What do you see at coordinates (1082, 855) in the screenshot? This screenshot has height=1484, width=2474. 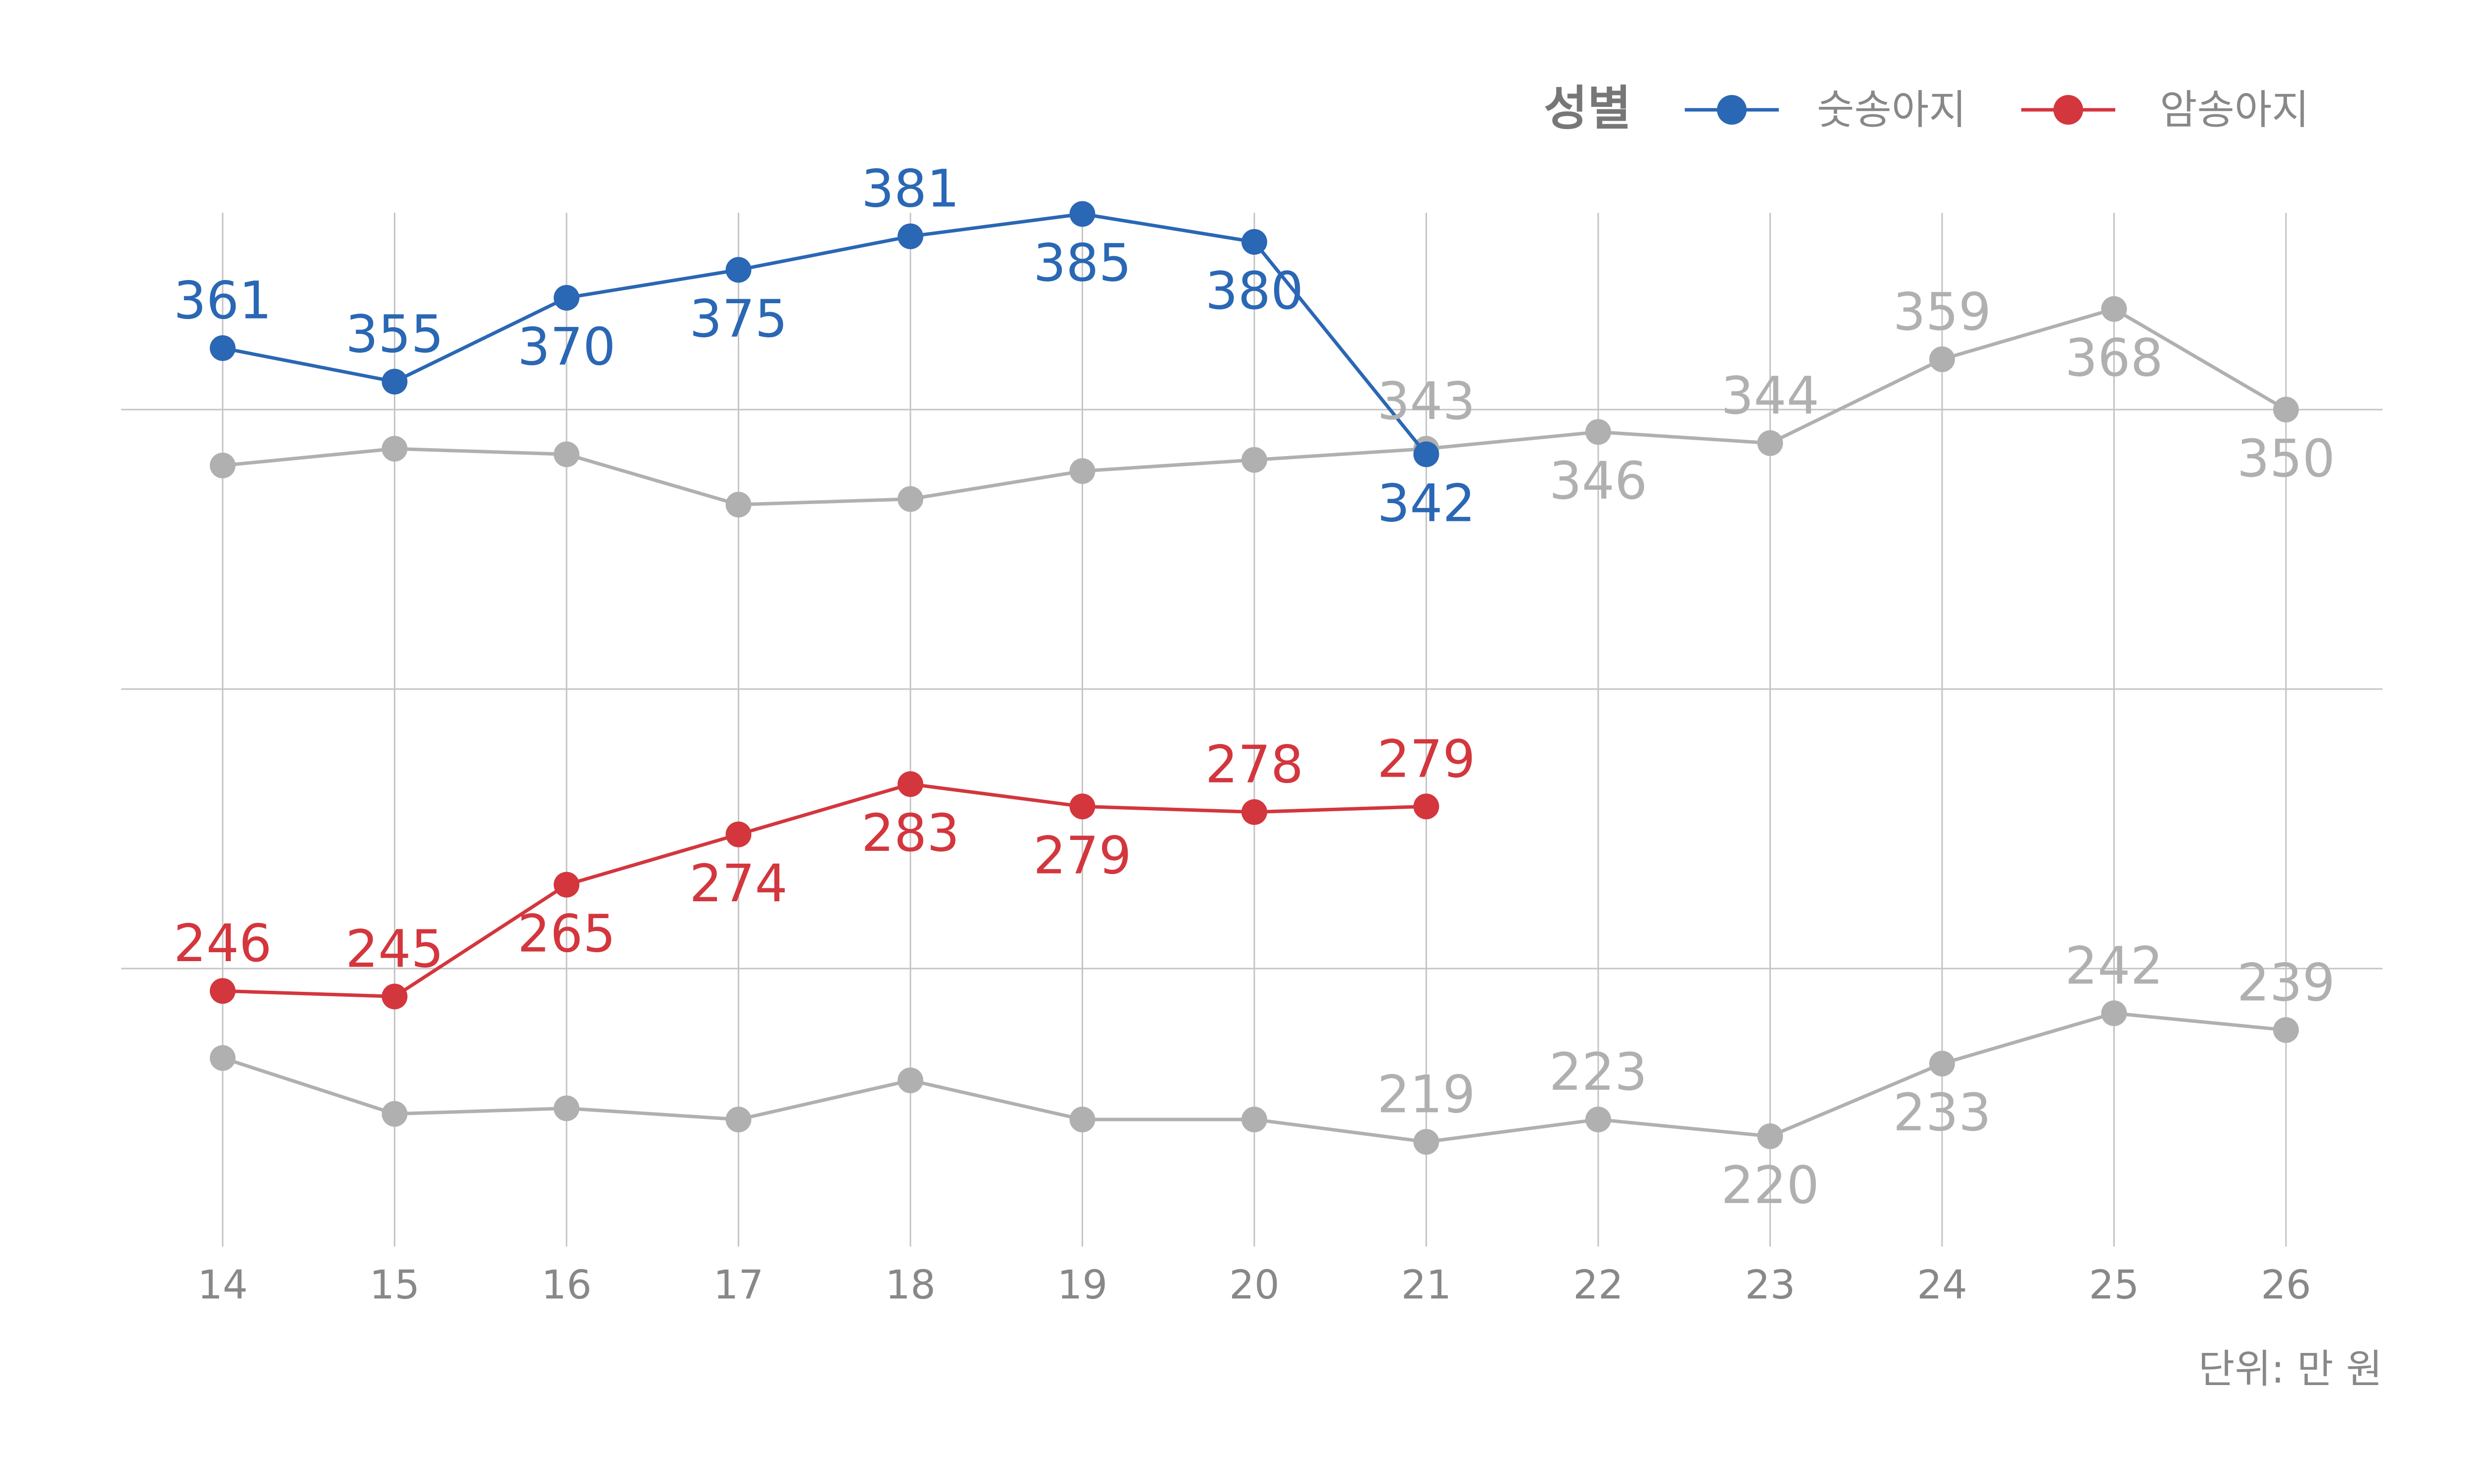 I see `data-label-series-1-19: 279` at bounding box center [1082, 855].